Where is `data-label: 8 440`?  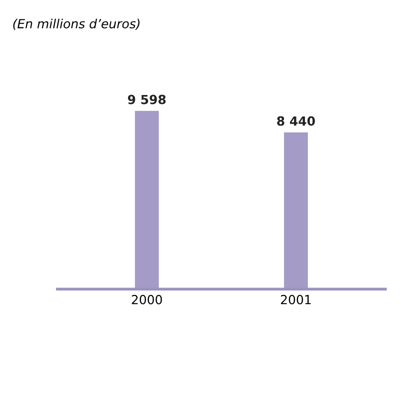
data-label: 8 440 is located at coordinates (296, 121).